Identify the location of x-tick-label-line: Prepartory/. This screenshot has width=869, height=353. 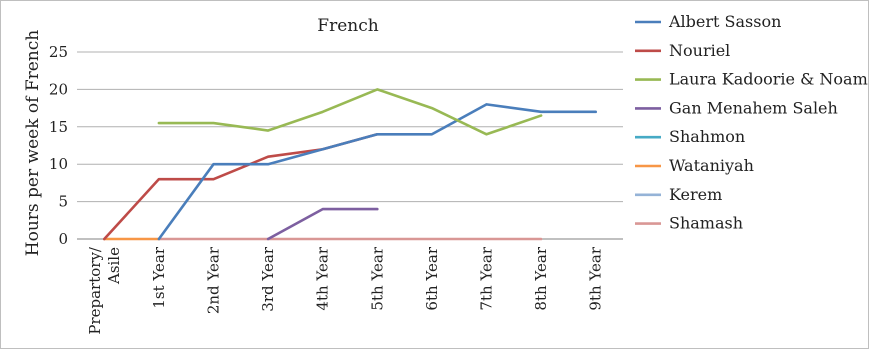
(95, 290).